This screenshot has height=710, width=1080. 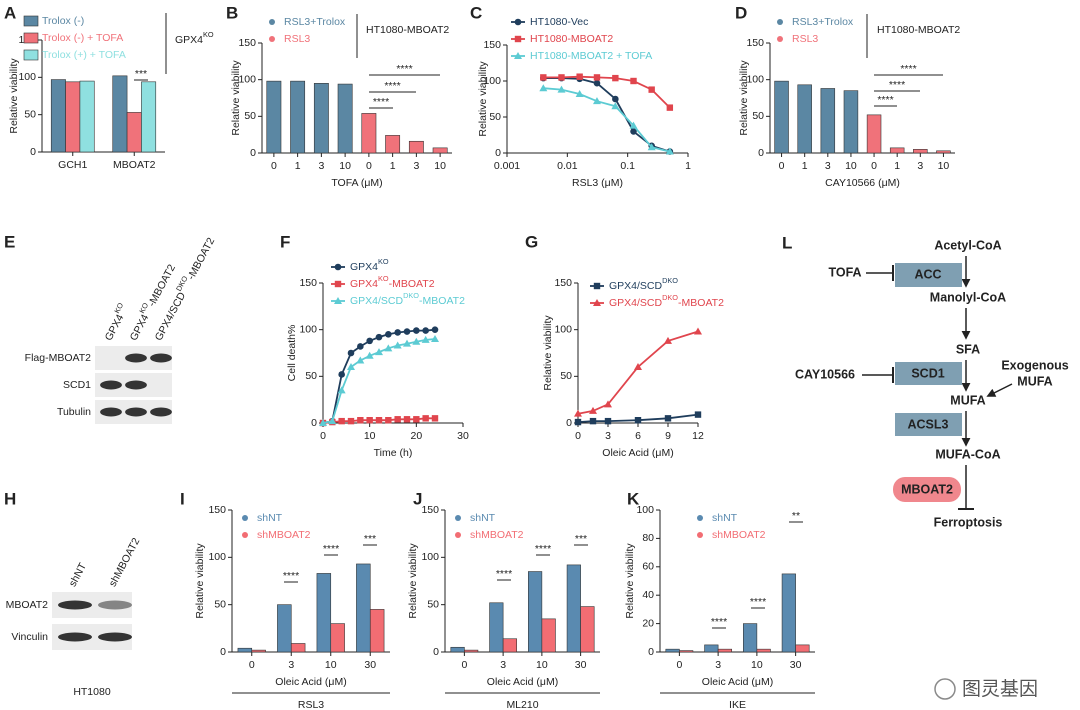 What do you see at coordinates (417, 498) in the screenshot?
I see `panel-letter: J` at bounding box center [417, 498].